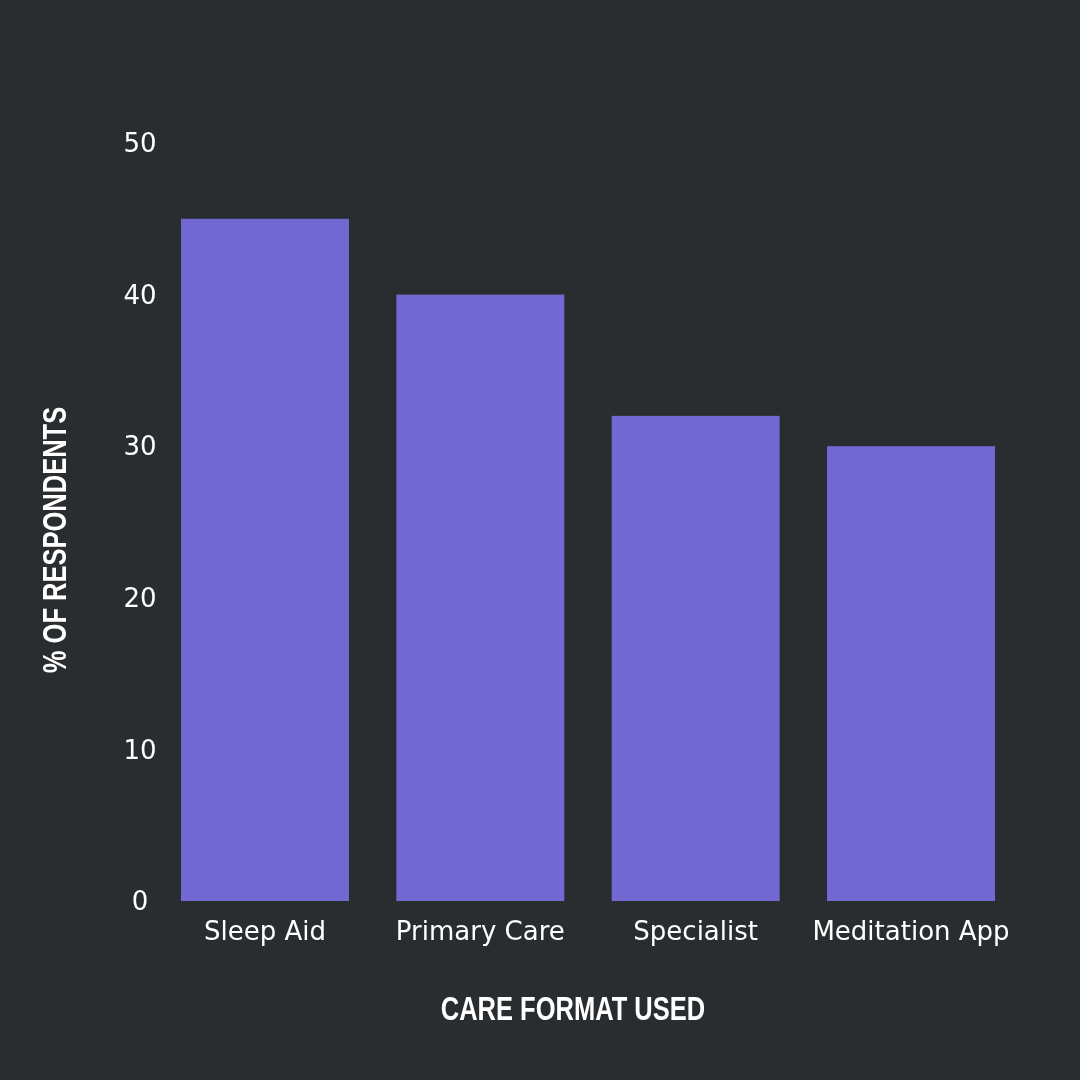 This screenshot has height=1080, width=1080. What do you see at coordinates (140, 446) in the screenshot?
I see `y-tick-label: 30` at bounding box center [140, 446].